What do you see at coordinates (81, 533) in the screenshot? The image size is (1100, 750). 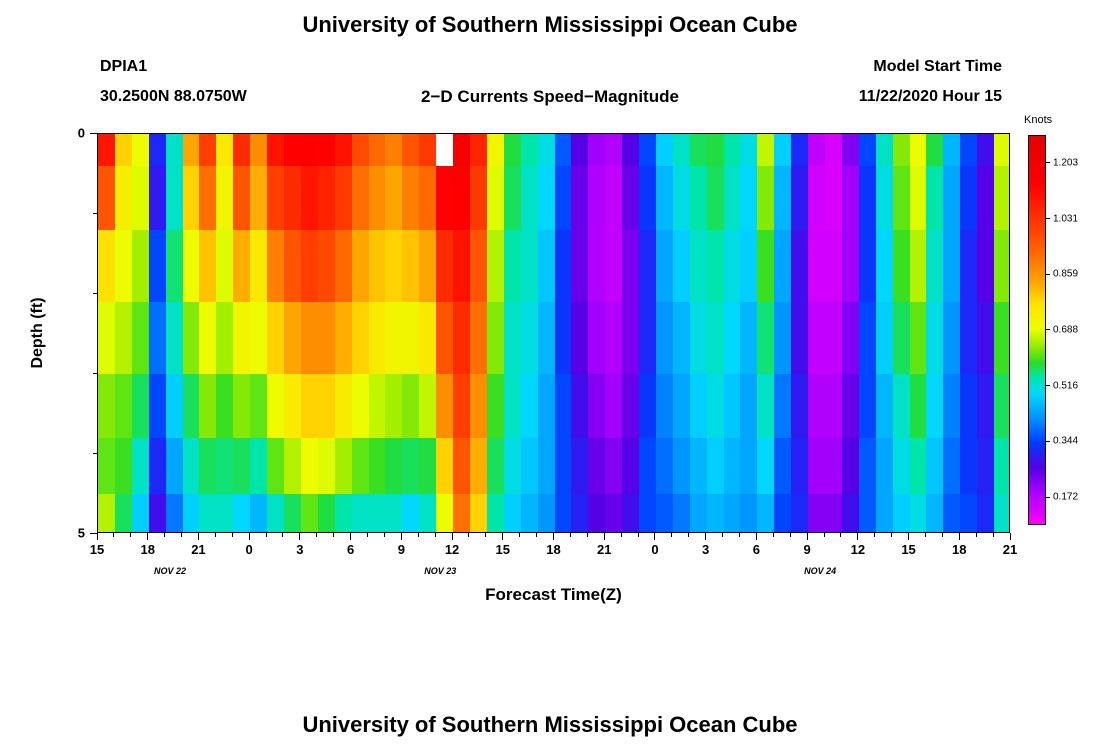 I see `y-tick-label: 5` at bounding box center [81, 533].